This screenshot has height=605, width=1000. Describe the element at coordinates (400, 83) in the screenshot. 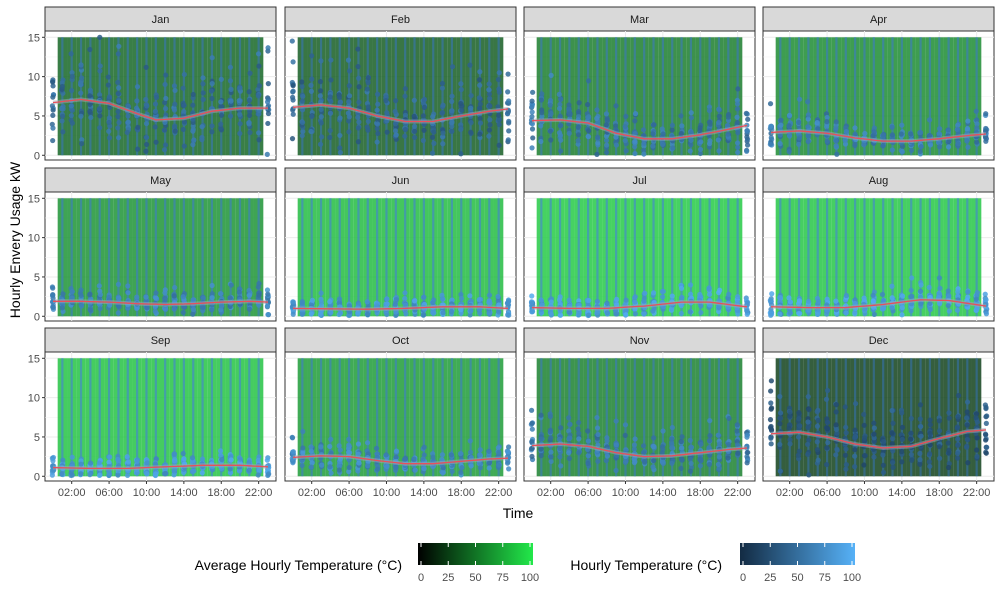

I see `facet-panel-feb: Feb` at that location.